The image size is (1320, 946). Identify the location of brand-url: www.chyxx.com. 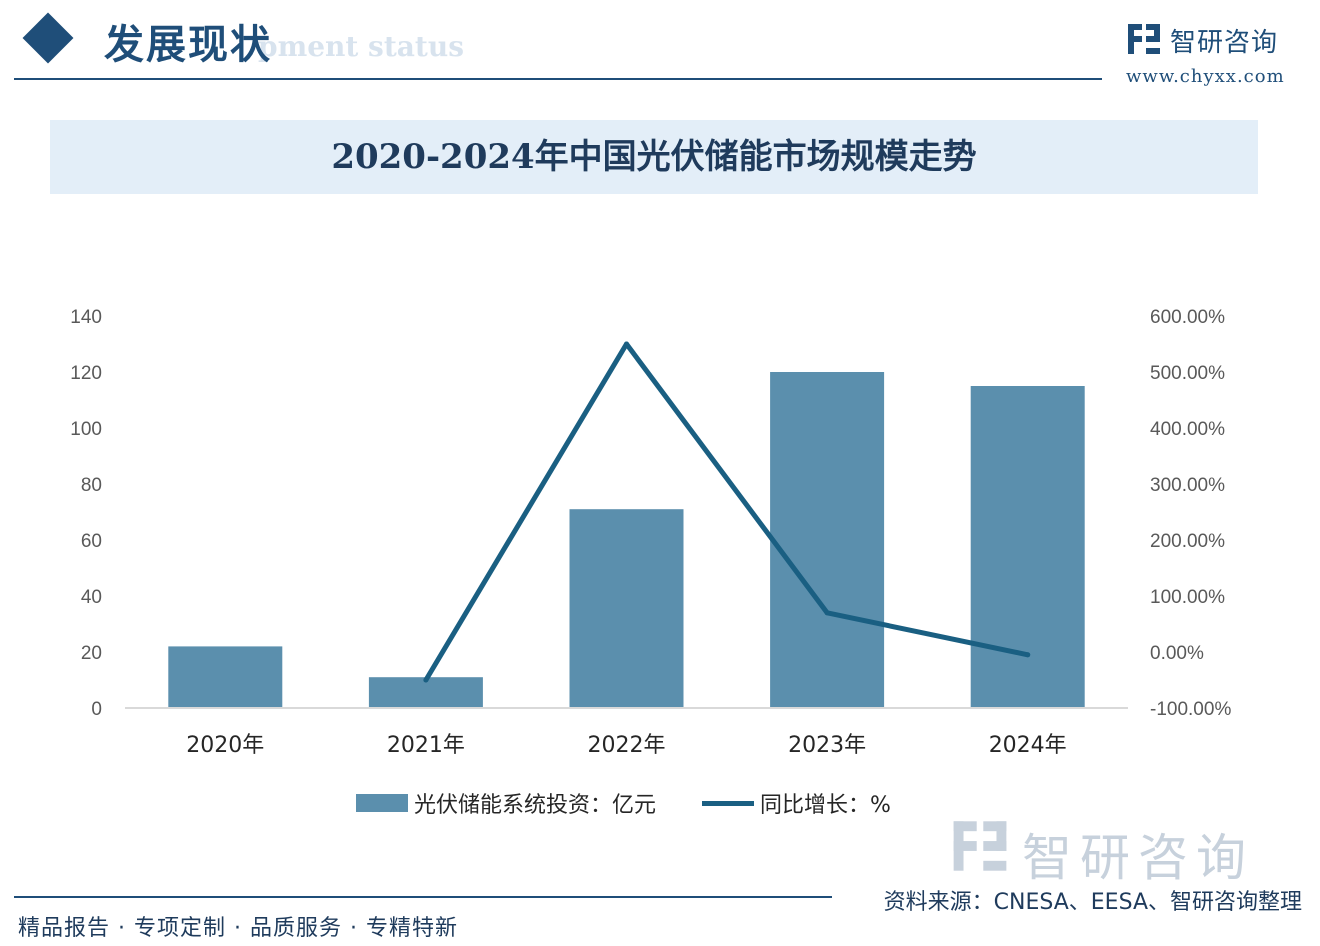
(1205, 76).